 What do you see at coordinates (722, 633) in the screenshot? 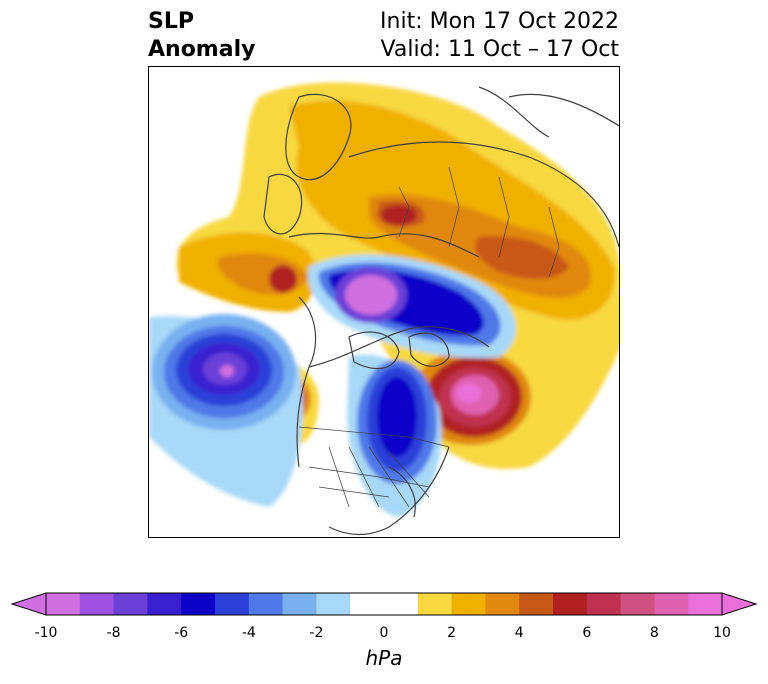
I see `colorbar-tick-label: 10` at bounding box center [722, 633].